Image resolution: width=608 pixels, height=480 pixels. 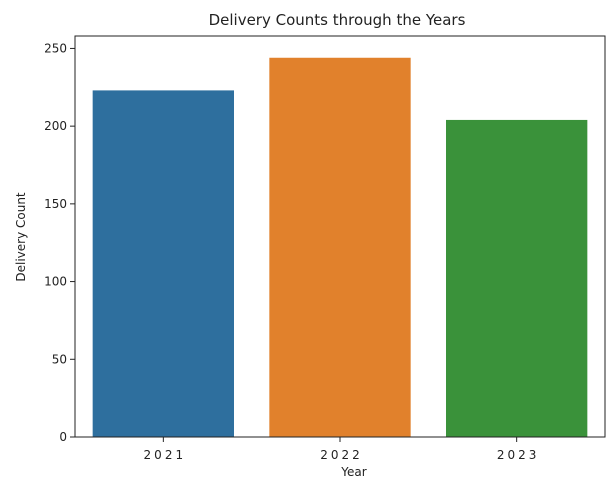 I want to click on y-tick-label-150: 150, so click(x=55, y=204).